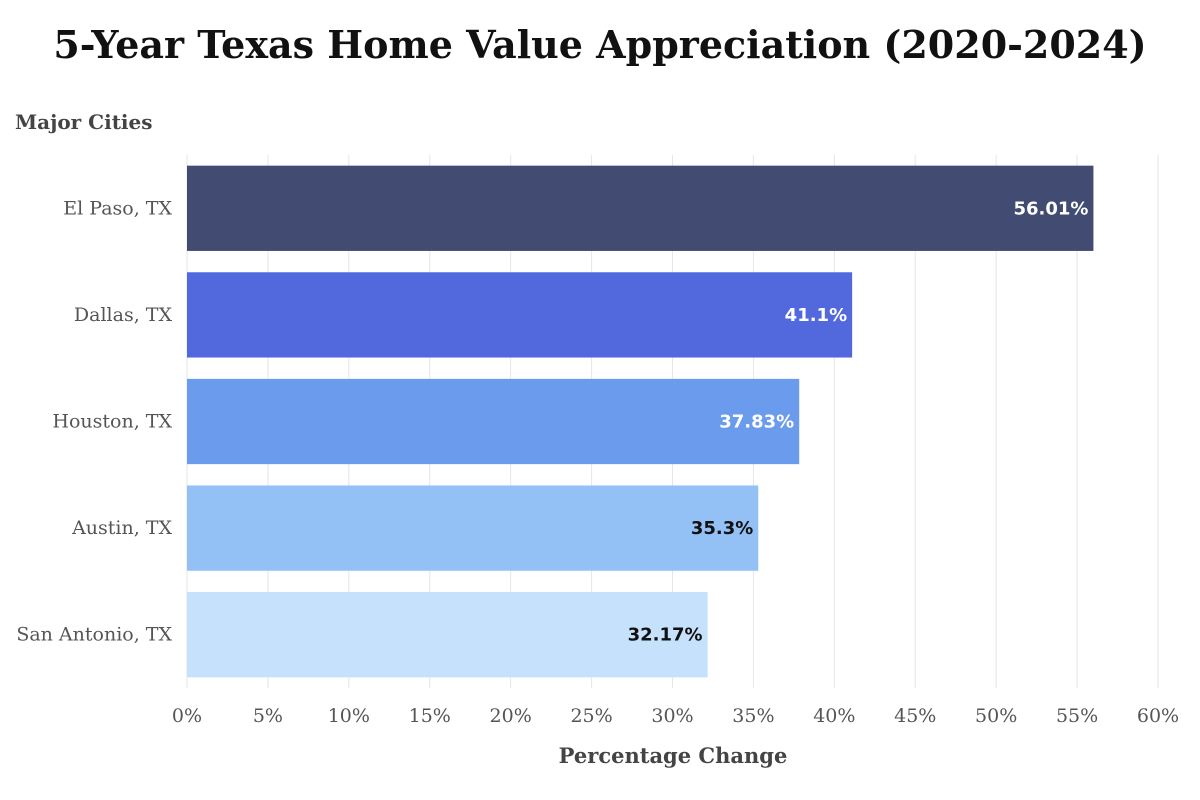  What do you see at coordinates (1050, 208) in the screenshot?
I see `data-label-0: 56.01%` at bounding box center [1050, 208].